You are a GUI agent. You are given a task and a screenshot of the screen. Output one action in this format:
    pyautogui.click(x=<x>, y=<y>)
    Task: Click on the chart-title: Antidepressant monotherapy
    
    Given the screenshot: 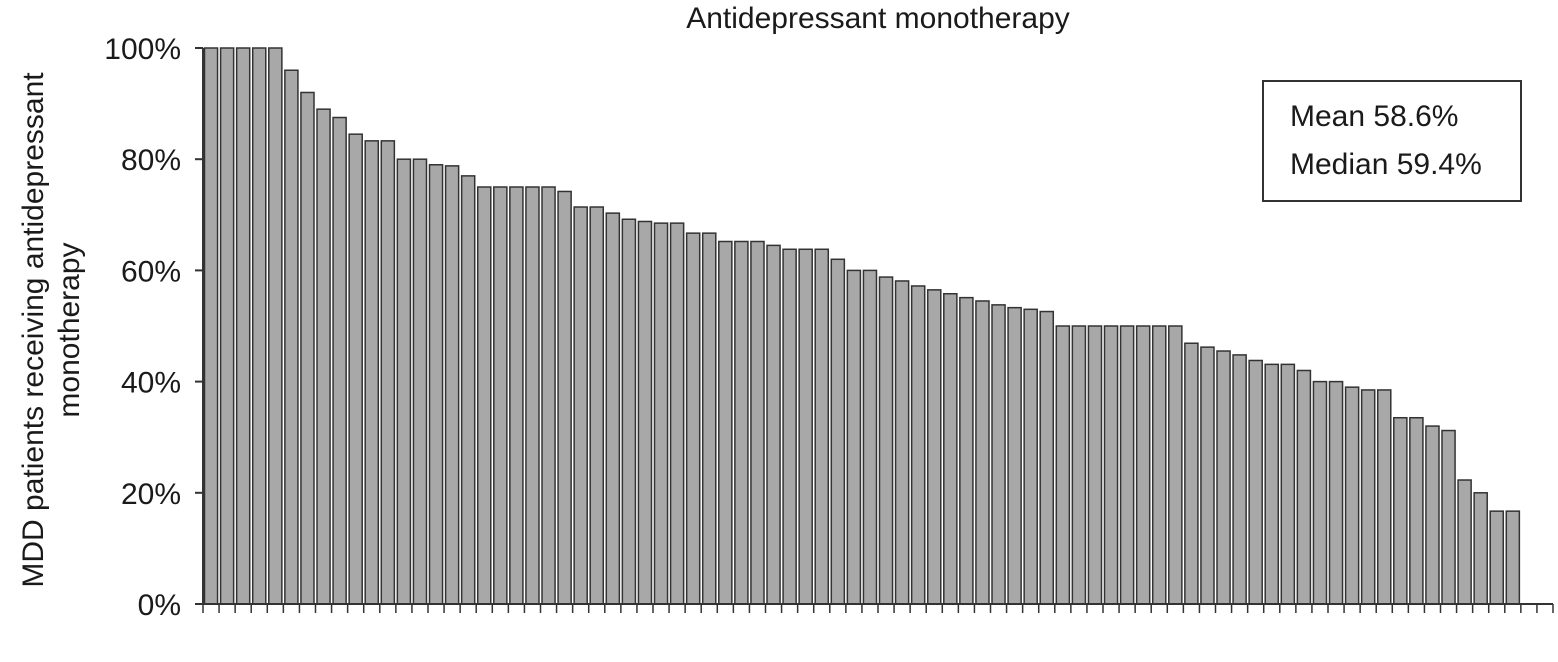 What is the action you would take?
    pyautogui.click(x=878, y=18)
    